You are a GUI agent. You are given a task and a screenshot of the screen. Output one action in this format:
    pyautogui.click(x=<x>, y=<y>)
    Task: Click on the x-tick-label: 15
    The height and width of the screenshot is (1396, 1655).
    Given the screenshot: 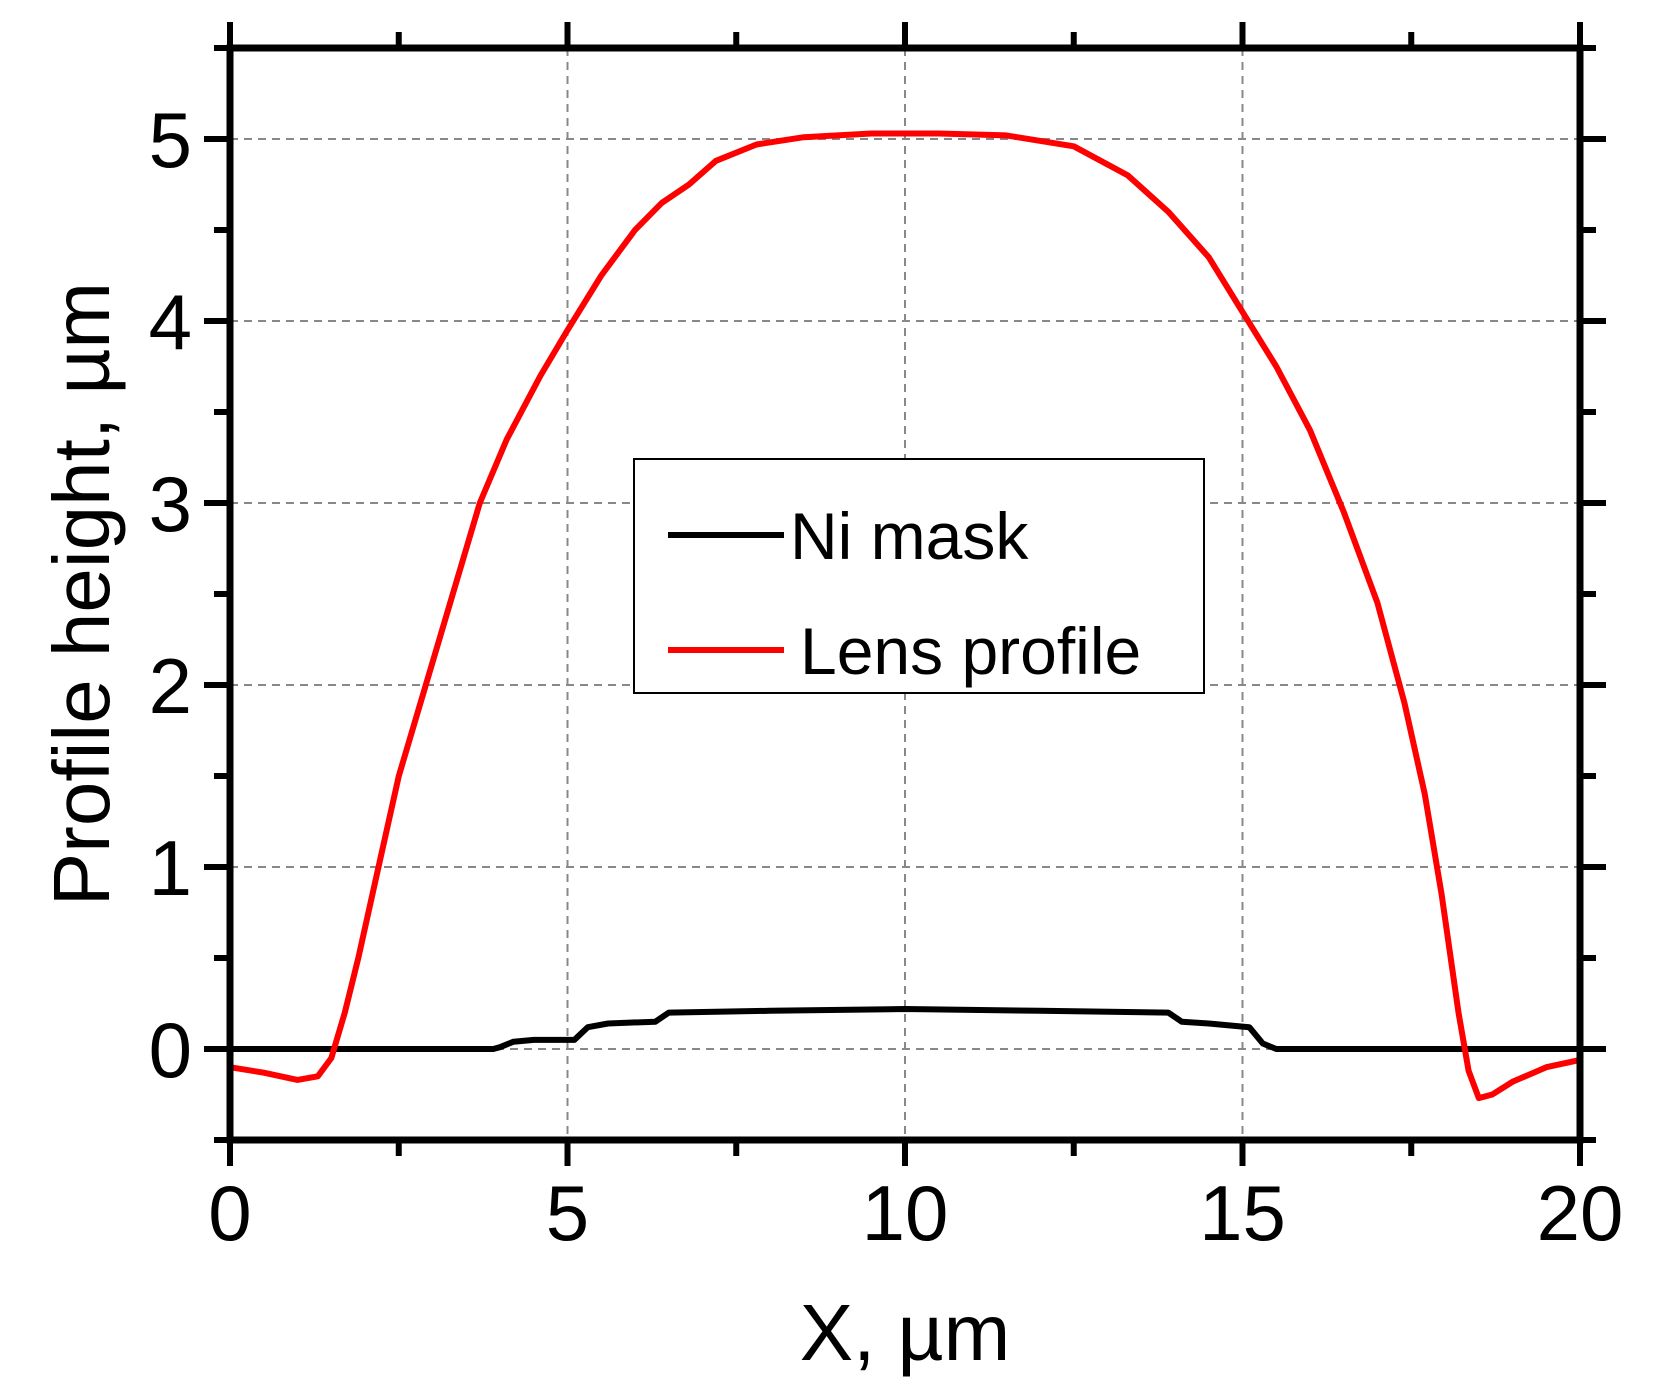 What is the action you would take?
    pyautogui.click(x=1242, y=1213)
    